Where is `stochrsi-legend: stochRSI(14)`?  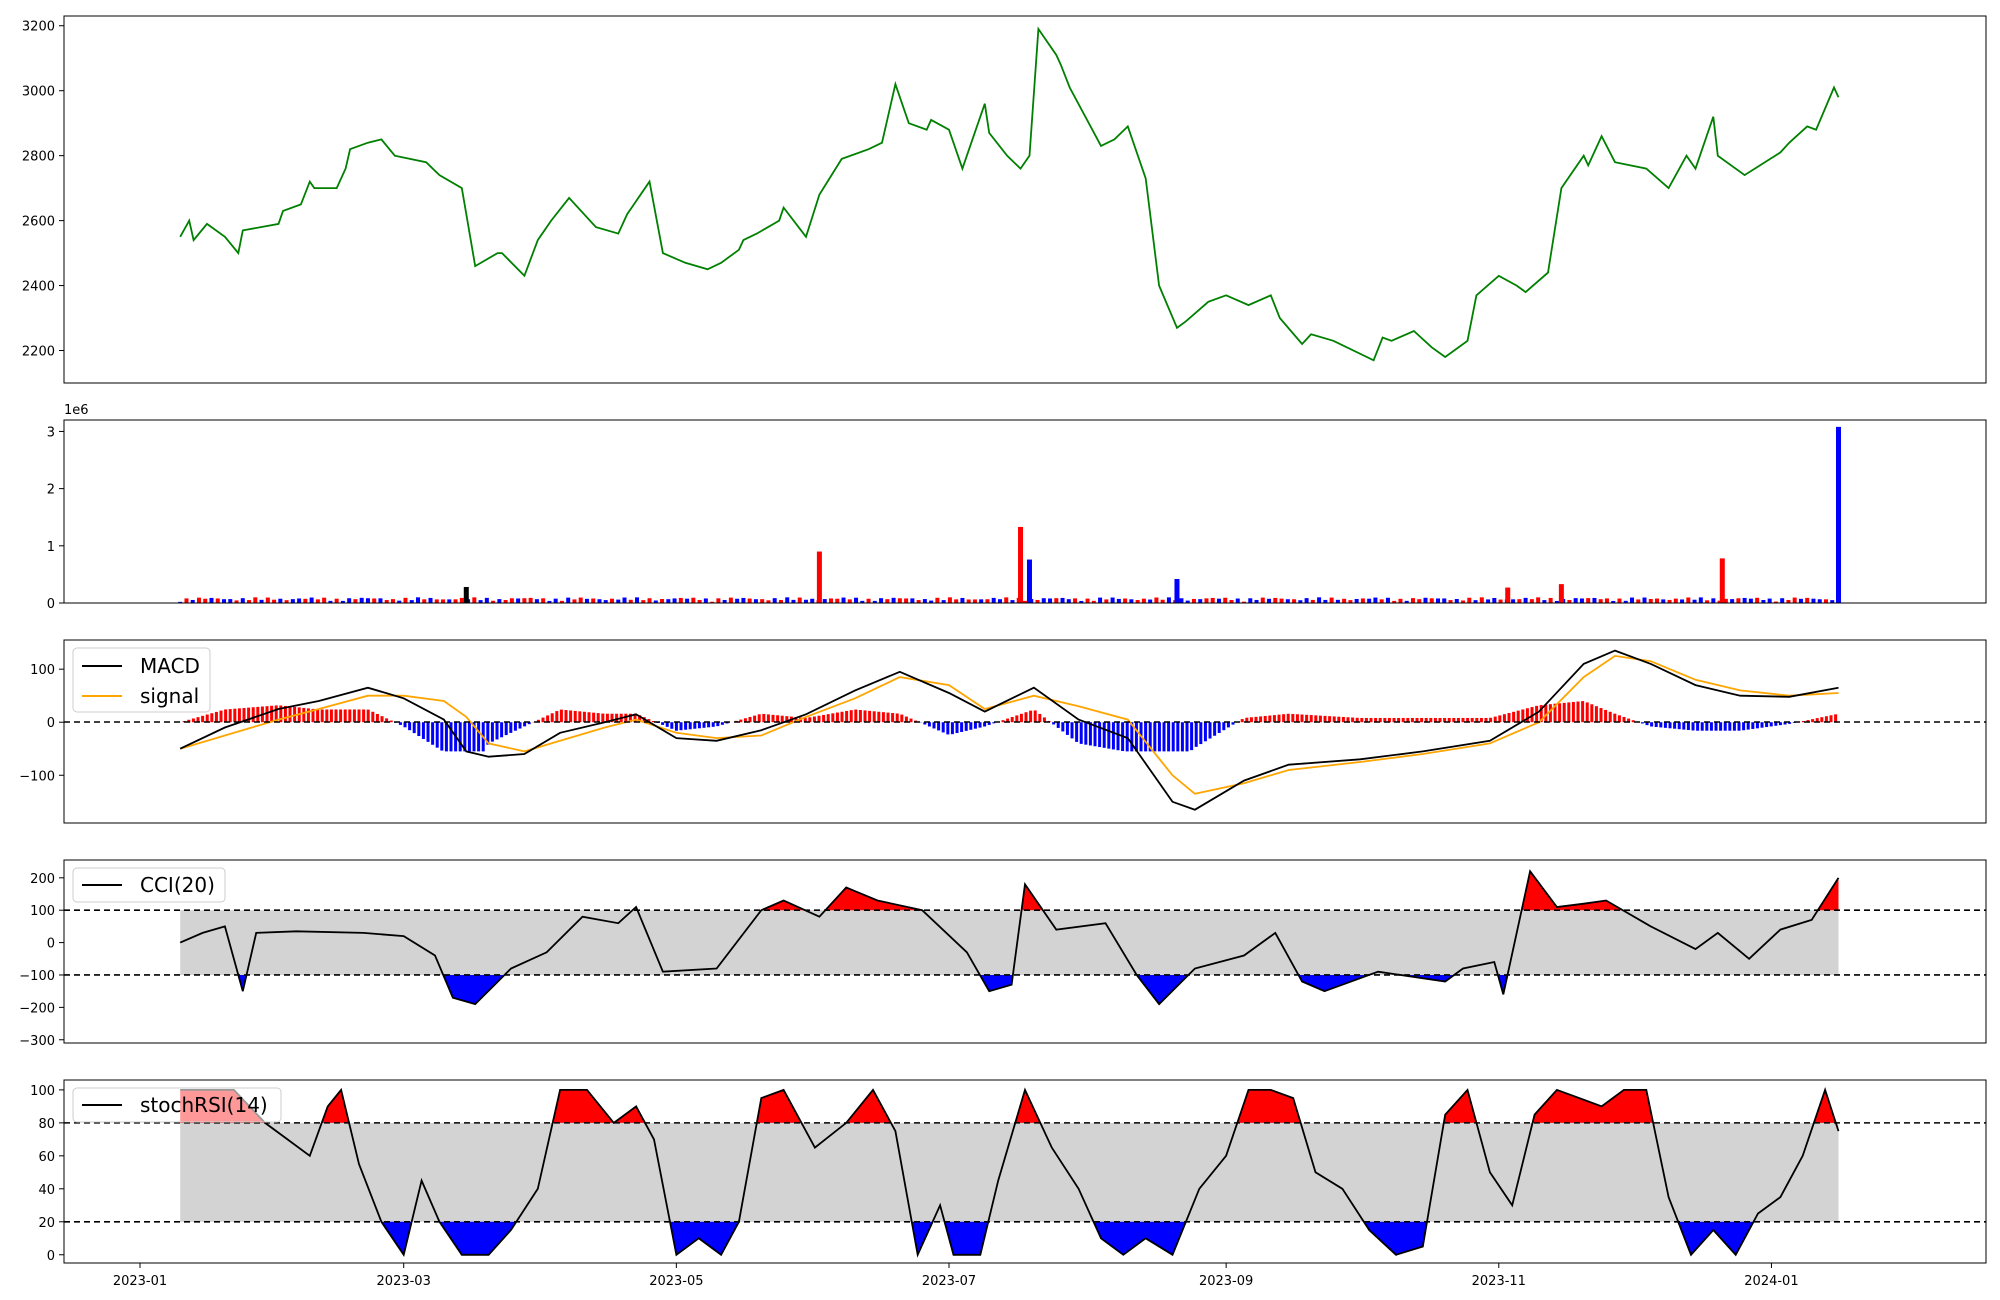
stochrsi-legend: stochRSI(14) is located at coordinates (177, 1105).